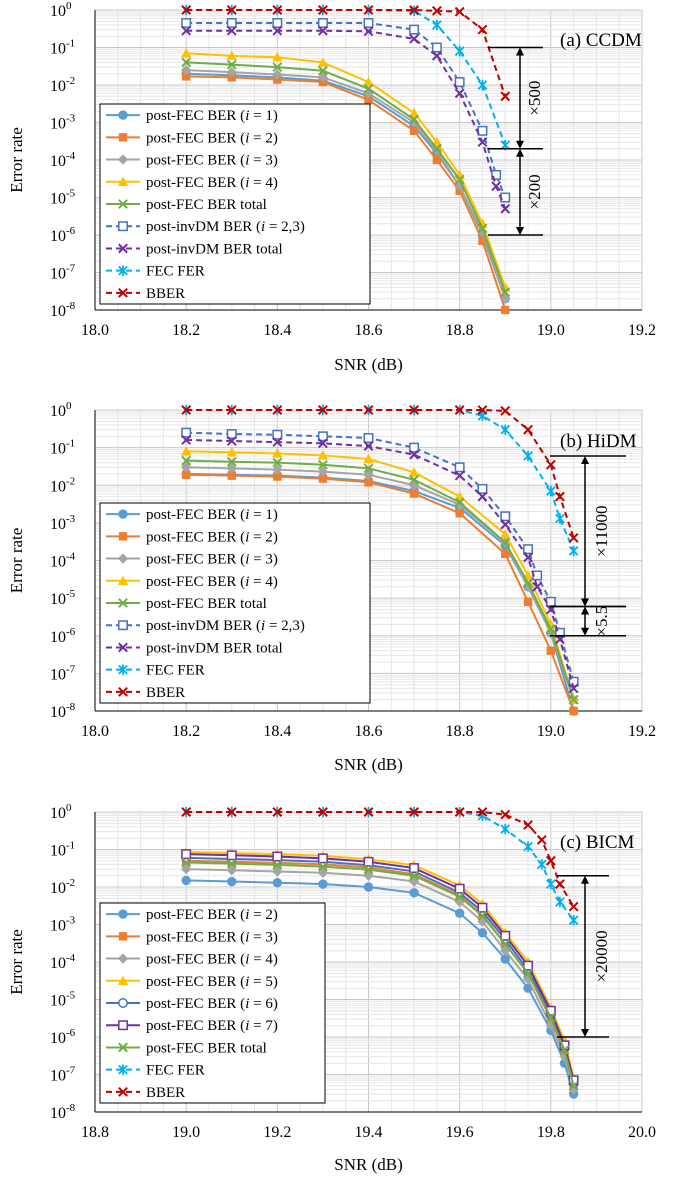  Describe the element at coordinates (277, 330) in the screenshot. I see `x-tick-label: 18.4` at that location.